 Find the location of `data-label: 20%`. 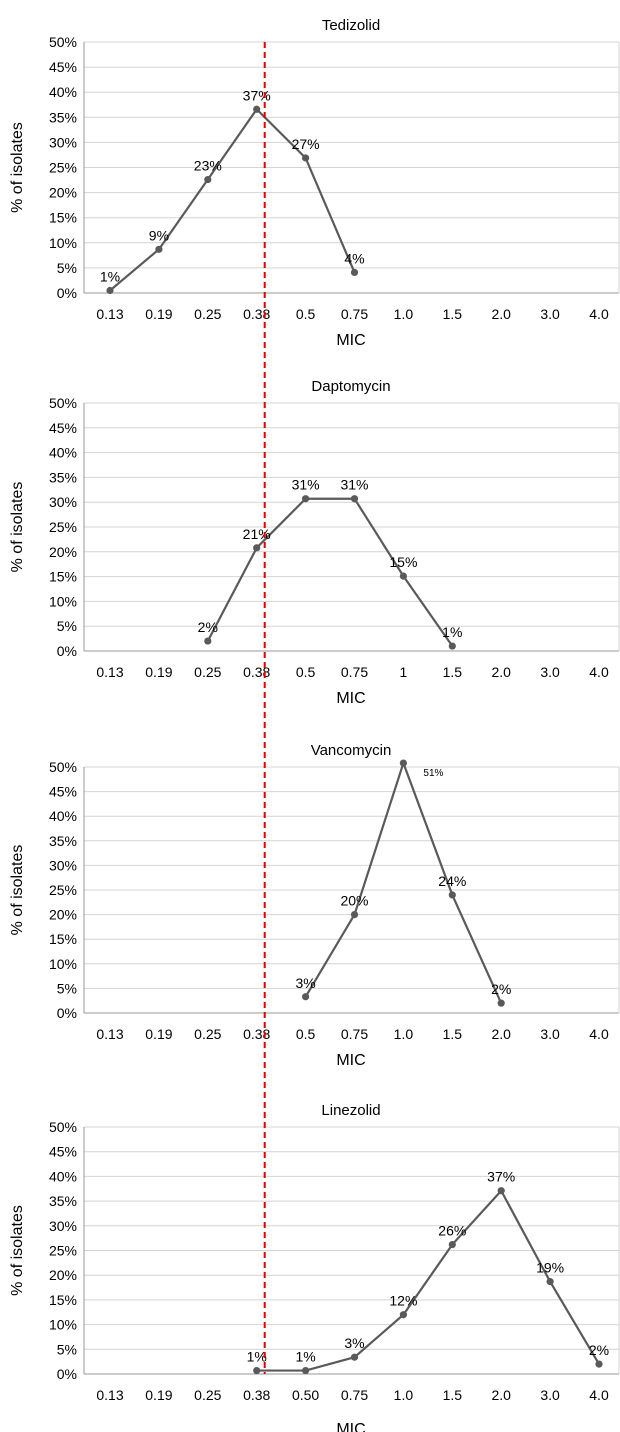

data-label: 20% is located at coordinates (354, 901).